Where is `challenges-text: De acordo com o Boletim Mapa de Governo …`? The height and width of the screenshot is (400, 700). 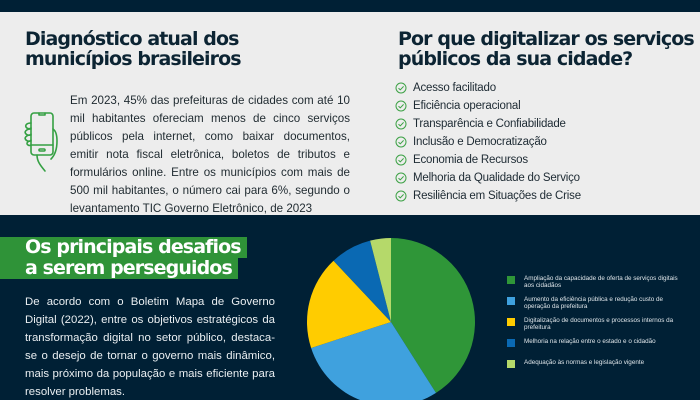
challenges-text: De acordo com o Boletim Mapa de Governo … is located at coordinates (150, 347).